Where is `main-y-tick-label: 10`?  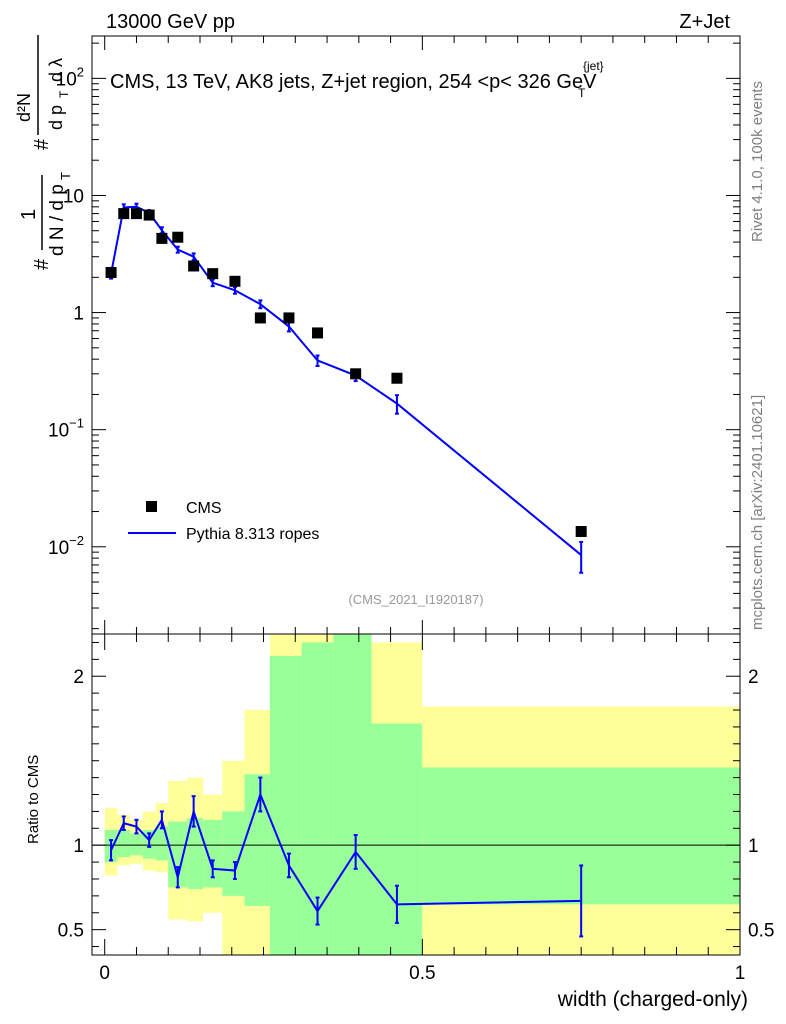
main-y-tick-label: 10 is located at coordinates (73, 196).